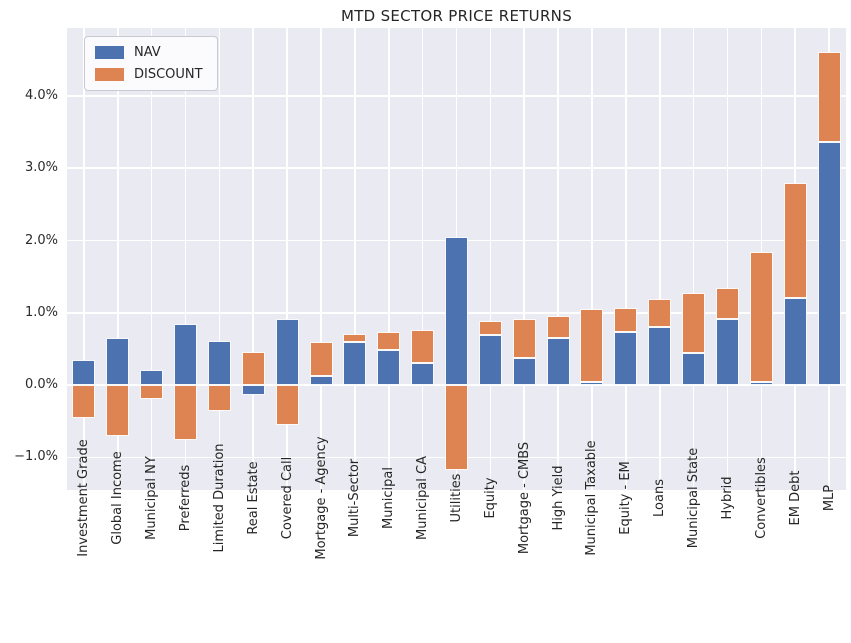  I want to click on x-tick-label: Mortgage - CMBS, so click(524, 498).